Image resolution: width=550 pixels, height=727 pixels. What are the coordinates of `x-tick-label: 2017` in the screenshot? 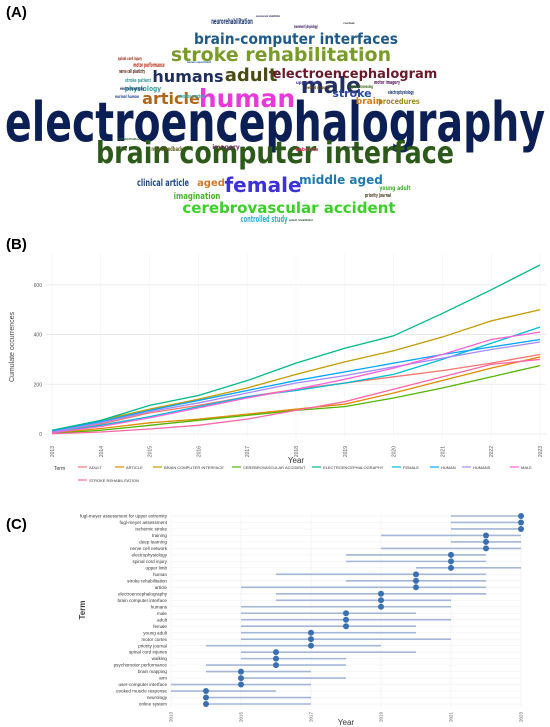 It's located at (248, 451).